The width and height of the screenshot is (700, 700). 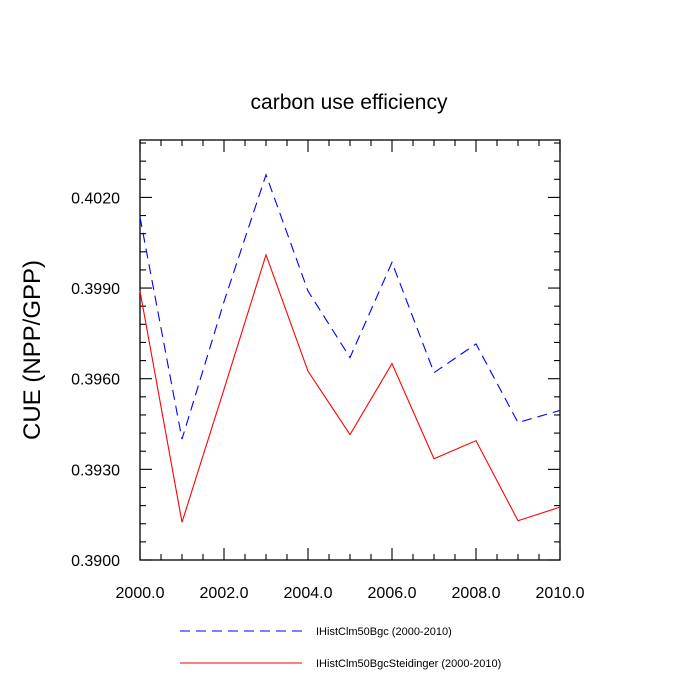 I want to click on x-tick-label: 2002.0, so click(x=224, y=593).